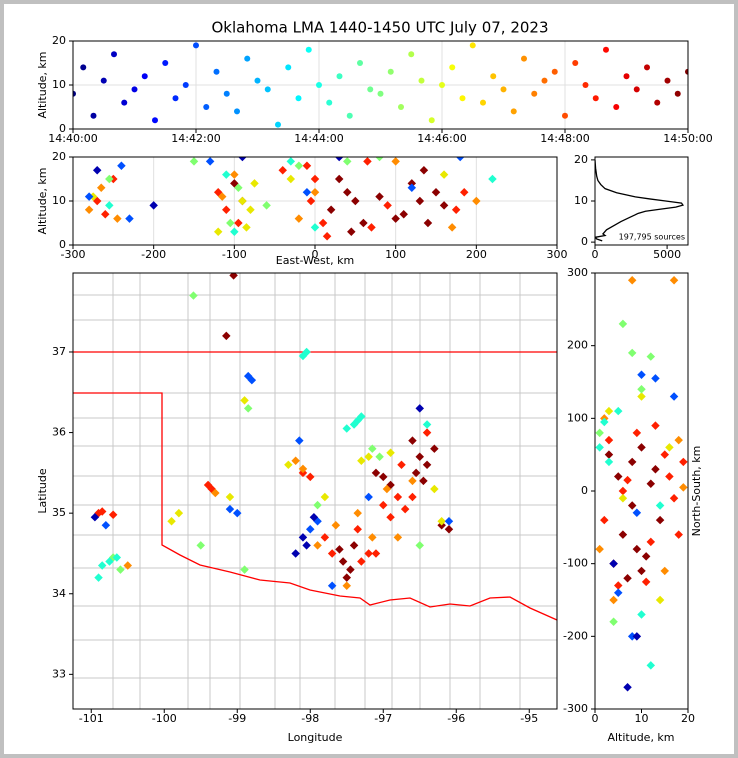 This screenshot has width=738, height=758. I want to click on y-tick-label: 34, so click(59, 593).